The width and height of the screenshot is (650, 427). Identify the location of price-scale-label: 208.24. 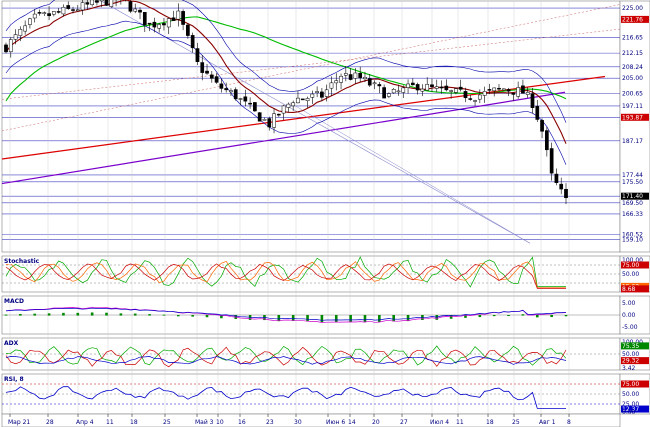
(632, 67).